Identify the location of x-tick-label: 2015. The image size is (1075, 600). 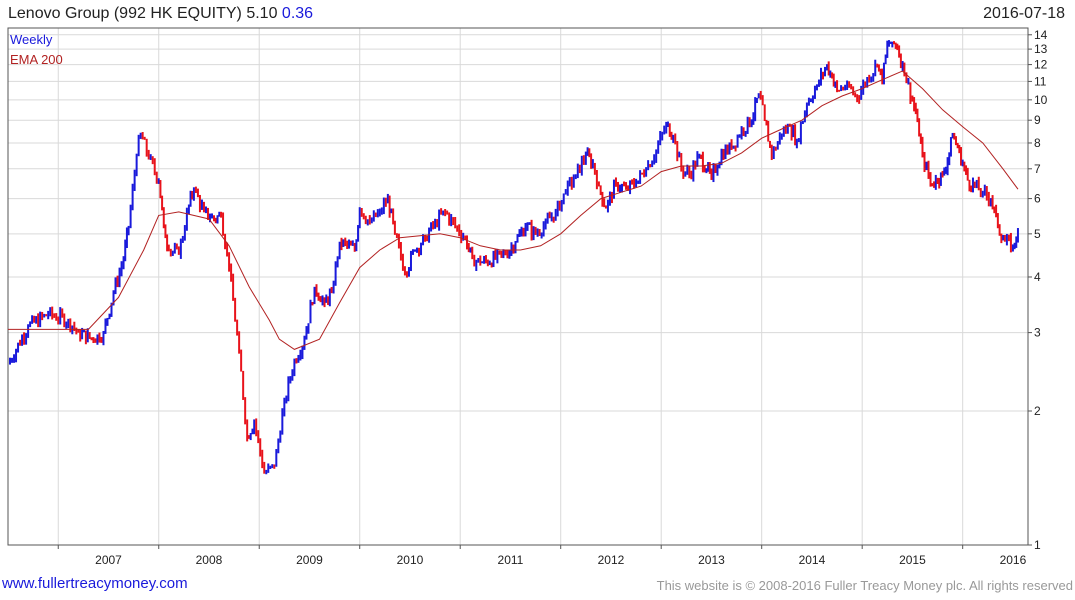
(912, 560).